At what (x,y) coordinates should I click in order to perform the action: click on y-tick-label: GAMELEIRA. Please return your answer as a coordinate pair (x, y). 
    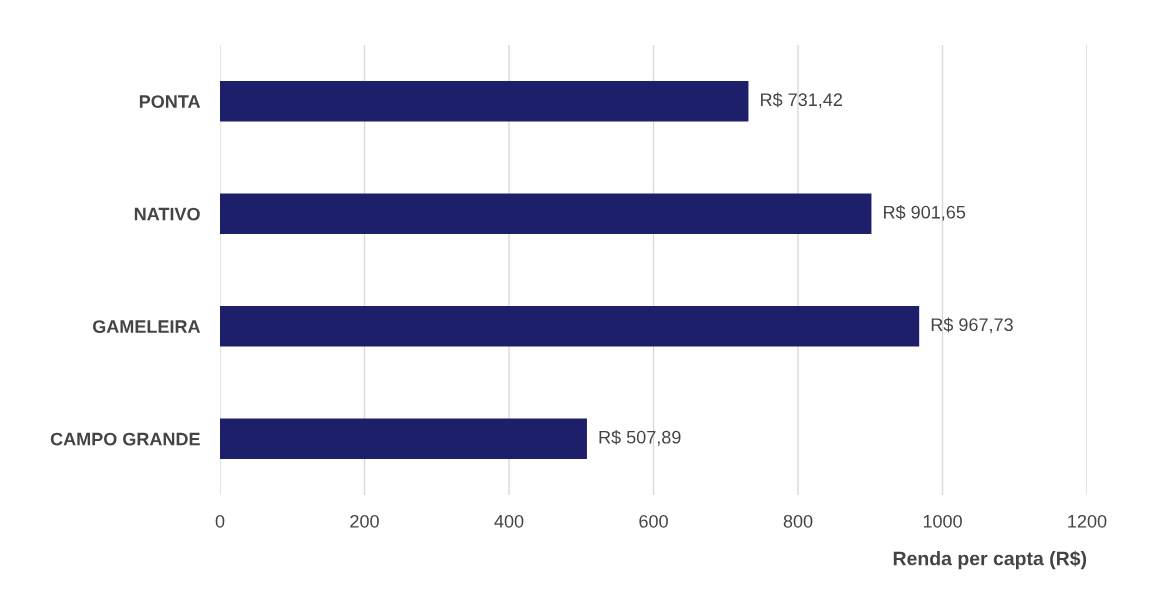
    Looking at the image, I should click on (146, 326).